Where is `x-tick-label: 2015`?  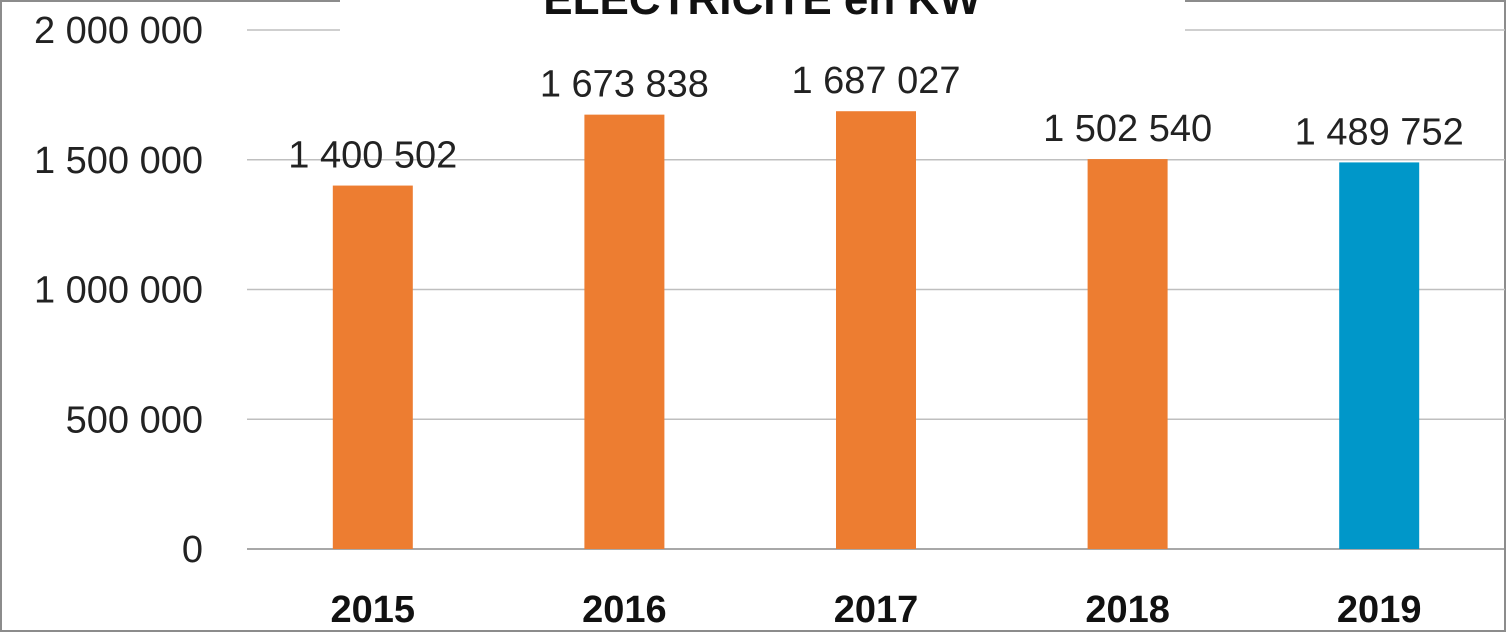
x-tick-label: 2015 is located at coordinates (373, 610).